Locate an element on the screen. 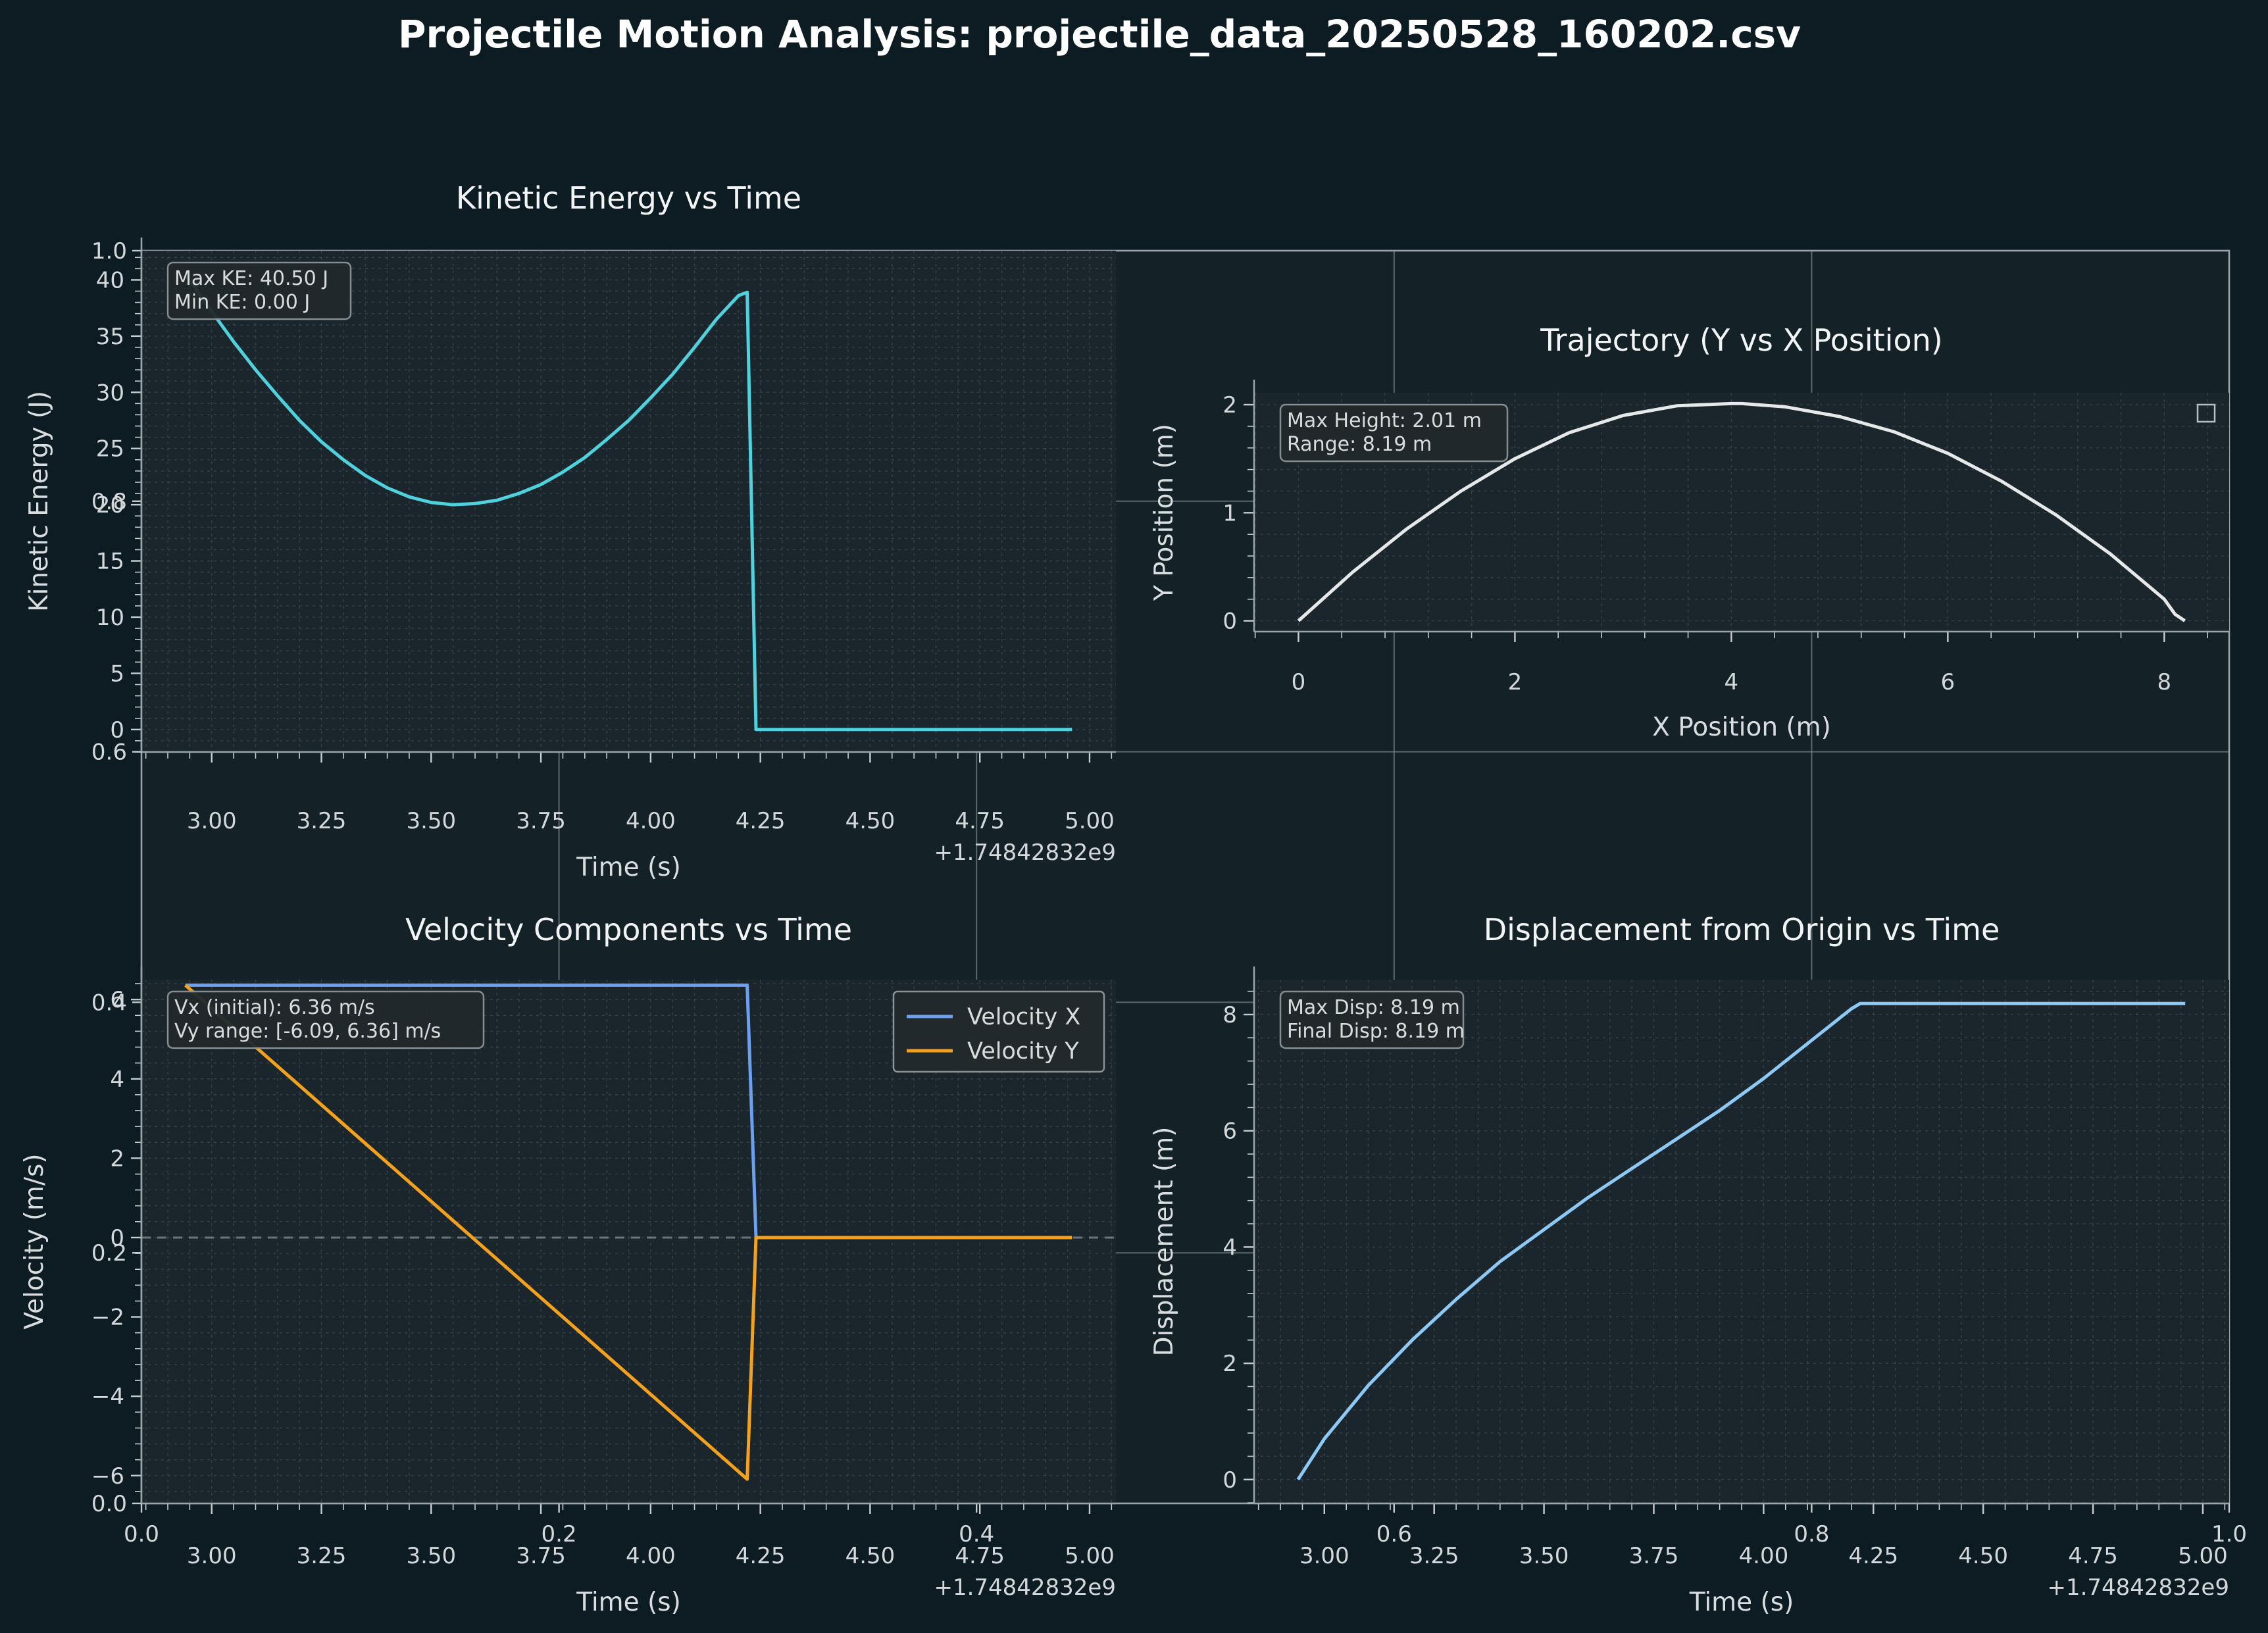  background-x-tick-label: 1.0 is located at coordinates (2229, 1534).